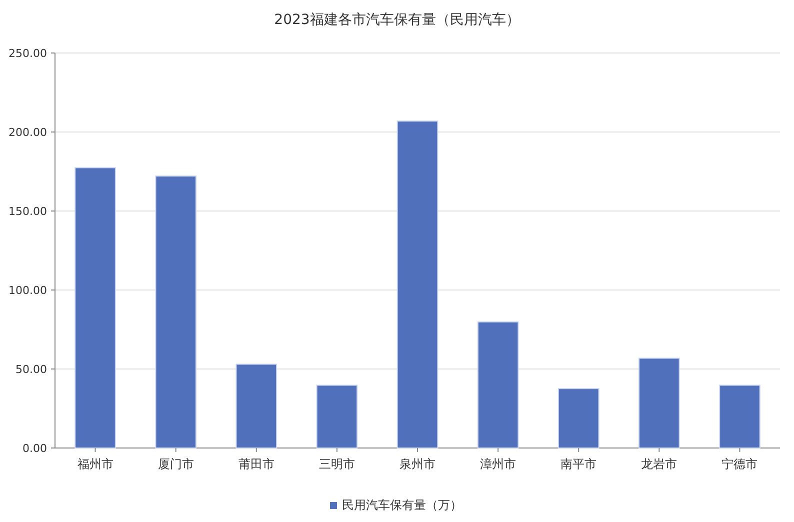 Image resolution: width=794 pixels, height=522 pixels. I want to click on y-tick-label: 100.00, so click(27, 290).